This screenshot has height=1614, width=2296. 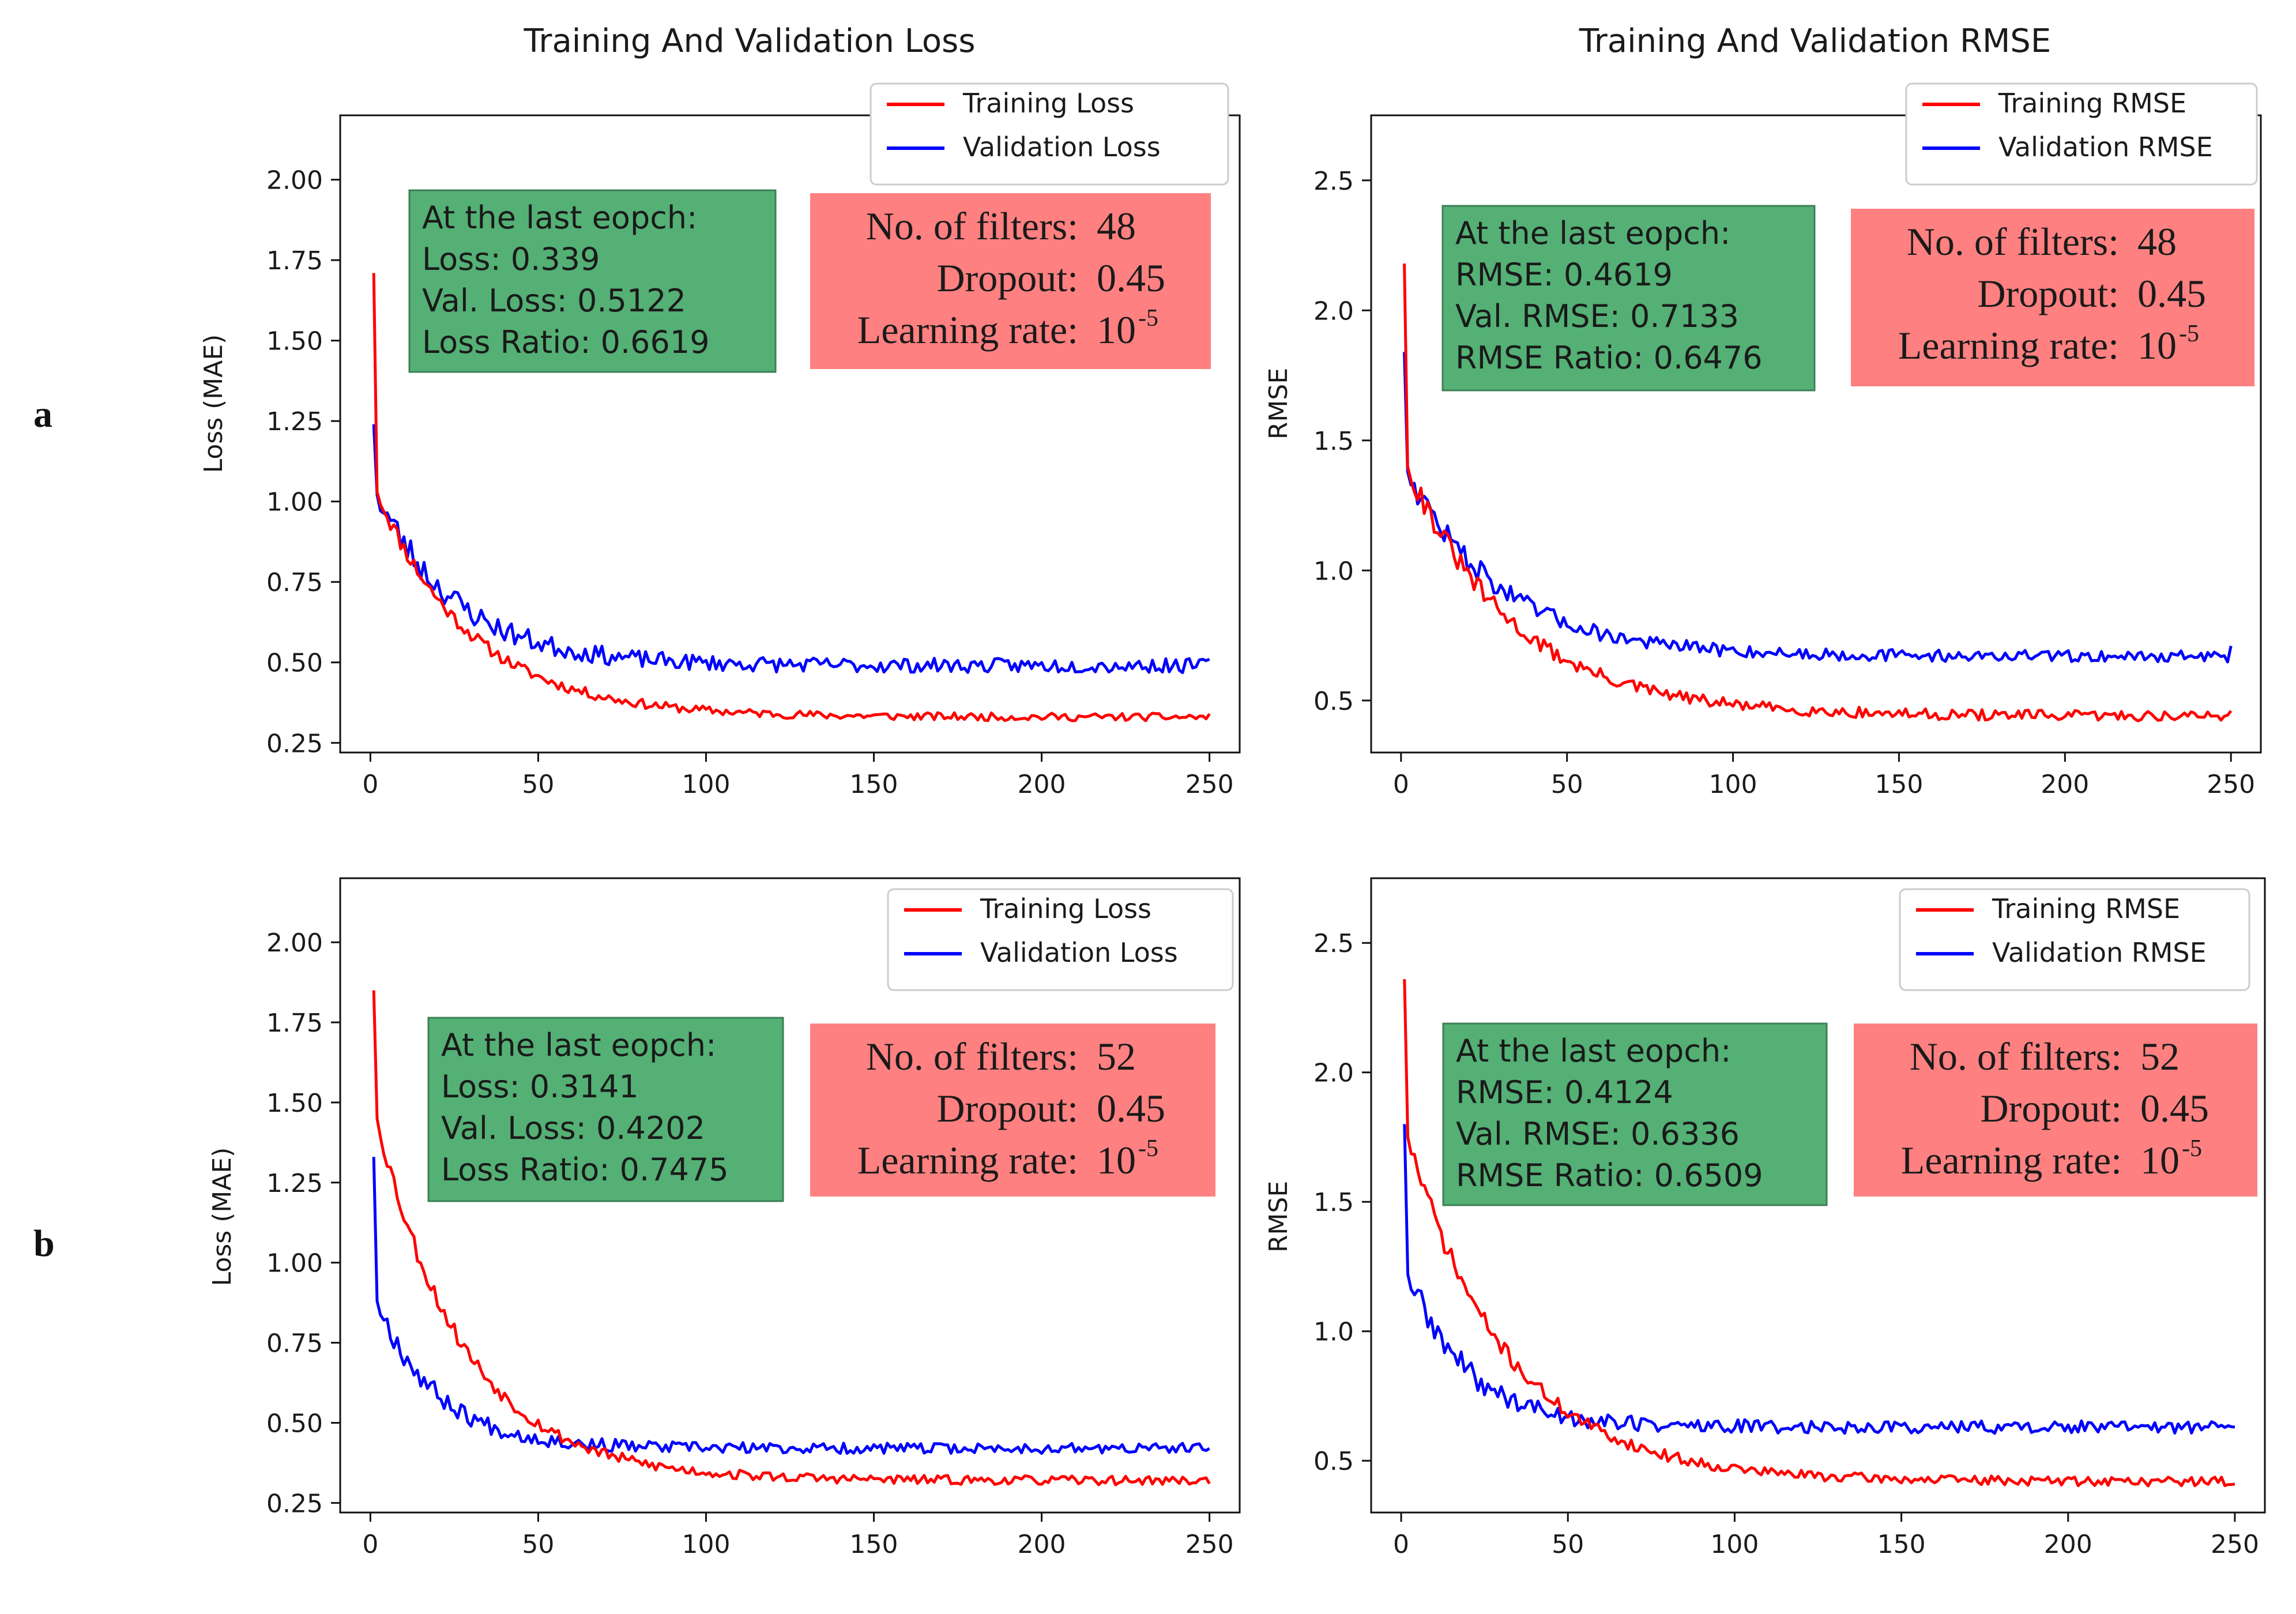 What do you see at coordinates (1609, 1175) in the screenshot?
I see `summary-line: RMSE Ratio: 0.6509` at bounding box center [1609, 1175].